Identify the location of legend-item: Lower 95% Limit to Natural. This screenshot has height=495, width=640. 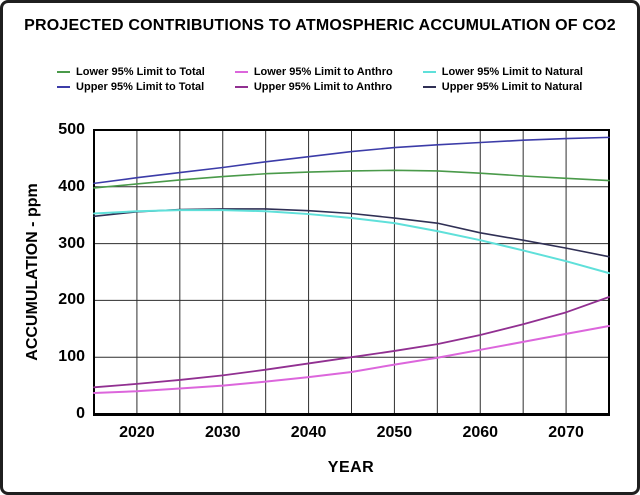
(502, 72).